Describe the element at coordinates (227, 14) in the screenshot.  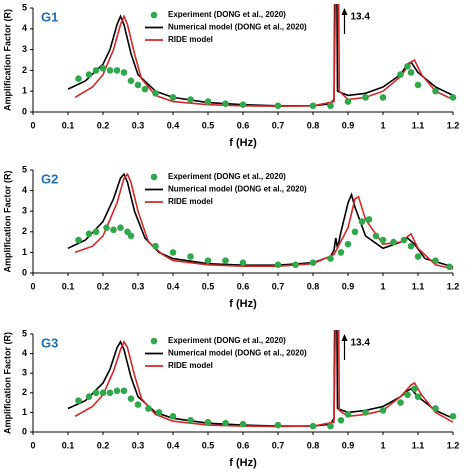
I see `legend-text: Experiment (DONG et al., 2020)` at that location.